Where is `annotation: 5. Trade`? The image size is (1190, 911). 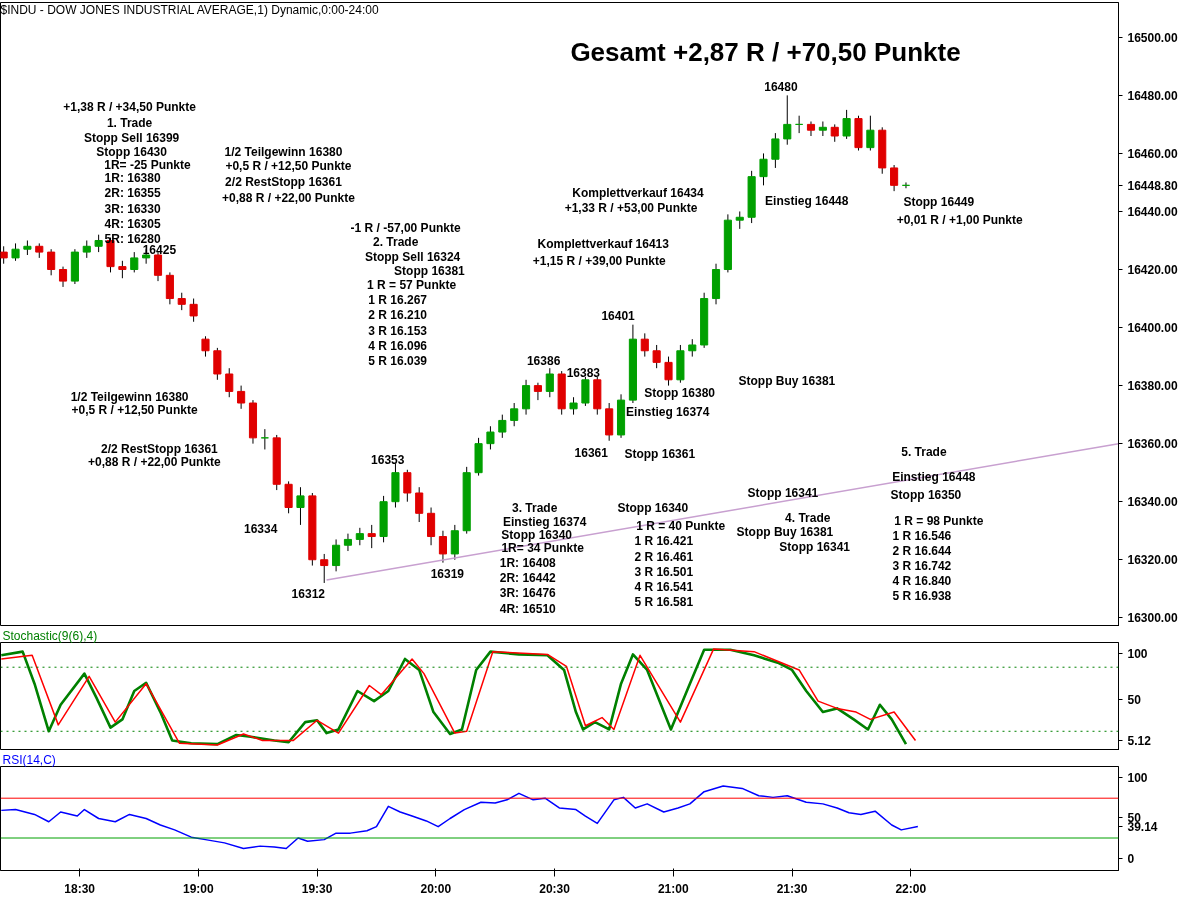 annotation: 5. Trade is located at coordinates (924, 451).